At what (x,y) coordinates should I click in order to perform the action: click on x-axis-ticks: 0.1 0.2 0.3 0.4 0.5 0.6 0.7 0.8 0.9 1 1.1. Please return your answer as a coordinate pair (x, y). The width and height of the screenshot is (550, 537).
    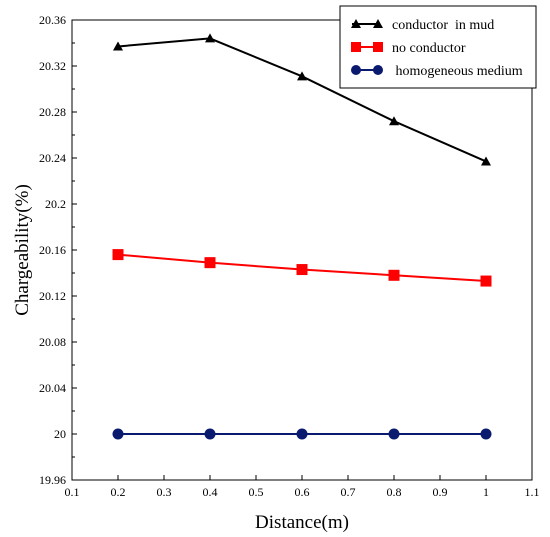
    Looking at the image, I should click on (302, 487).